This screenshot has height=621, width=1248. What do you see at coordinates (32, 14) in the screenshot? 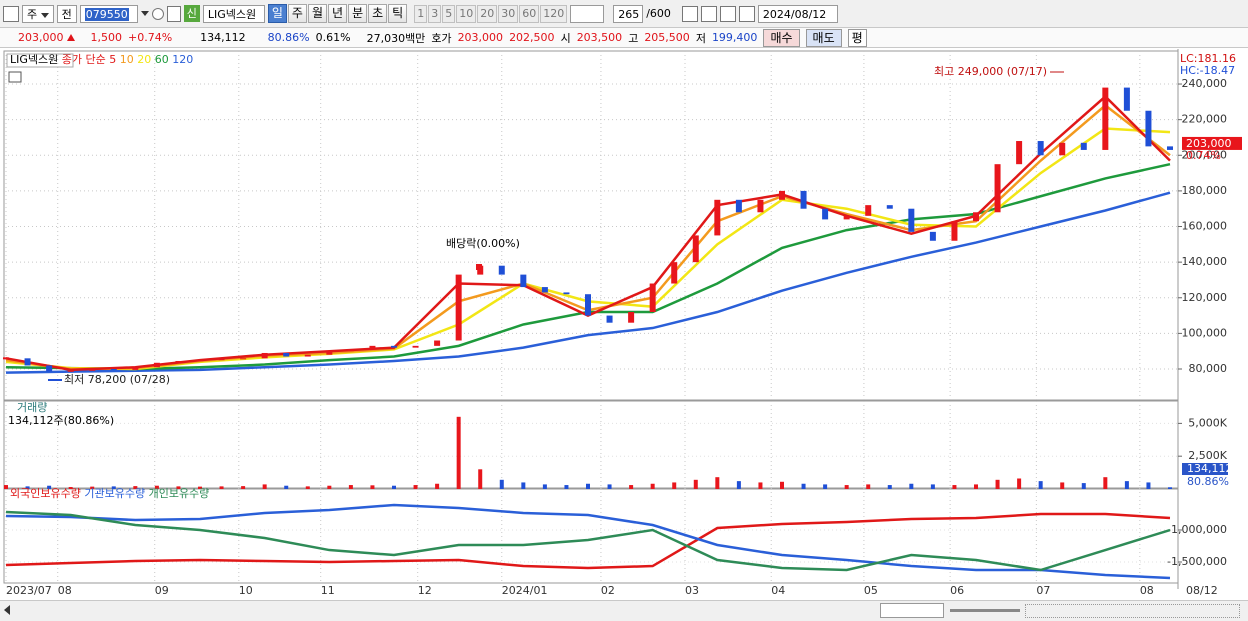
I see `market: 주` at bounding box center [32, 14].